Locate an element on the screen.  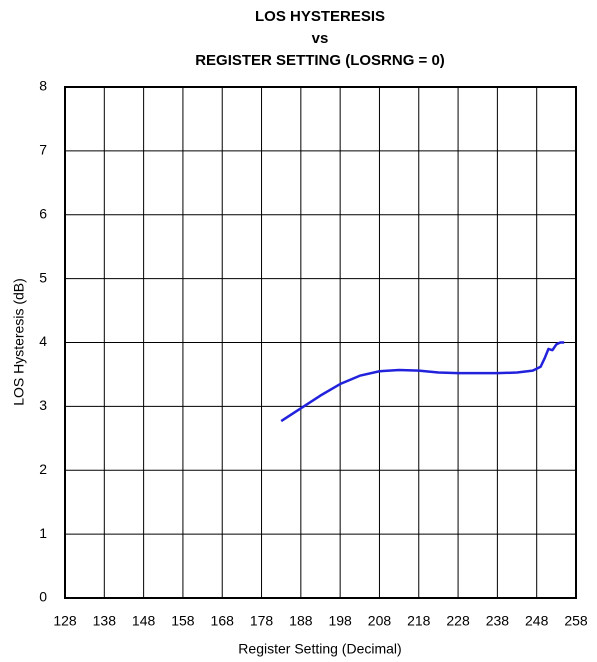
y-tick-label: 4 is located at coordinates (43, 341).